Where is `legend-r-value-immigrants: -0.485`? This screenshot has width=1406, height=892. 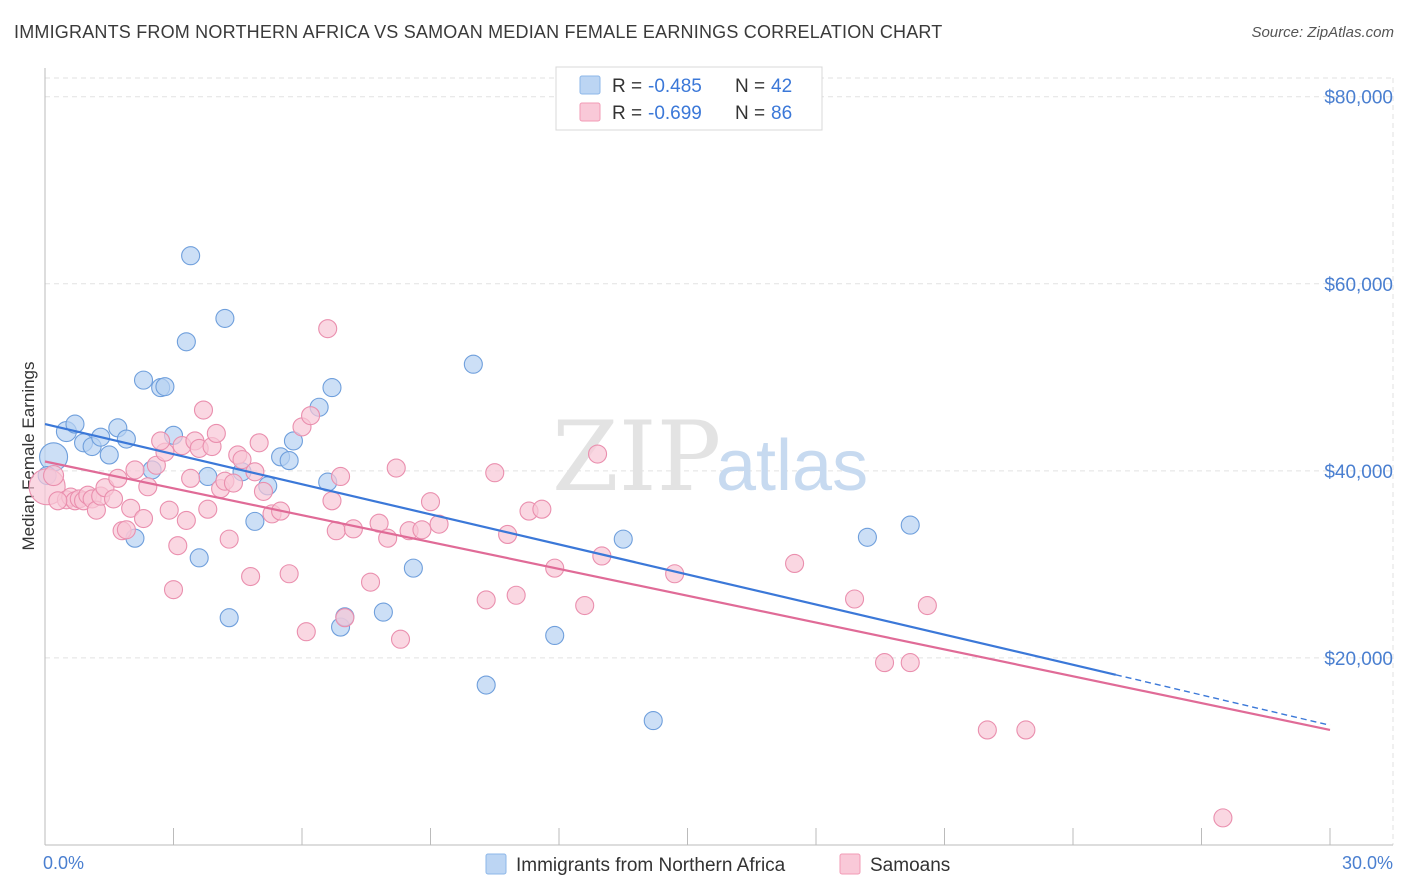
legend-r-value-immigrants: -0.485 is located at coordinates (675, 86).